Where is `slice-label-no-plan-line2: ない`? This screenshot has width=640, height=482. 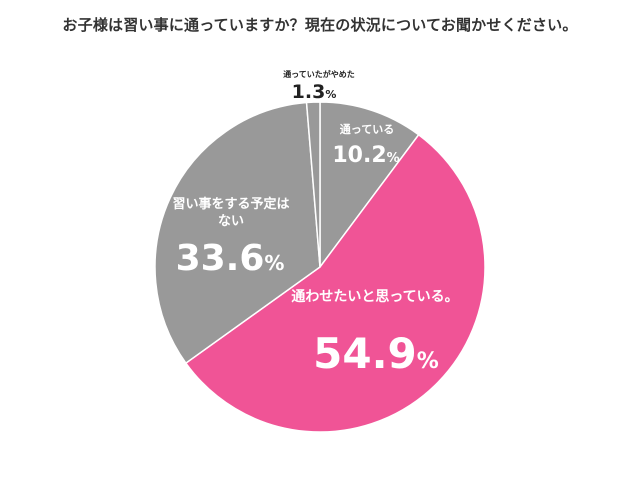
slice-label-no-plan-line2: ない is located at coordinates (231, 221).